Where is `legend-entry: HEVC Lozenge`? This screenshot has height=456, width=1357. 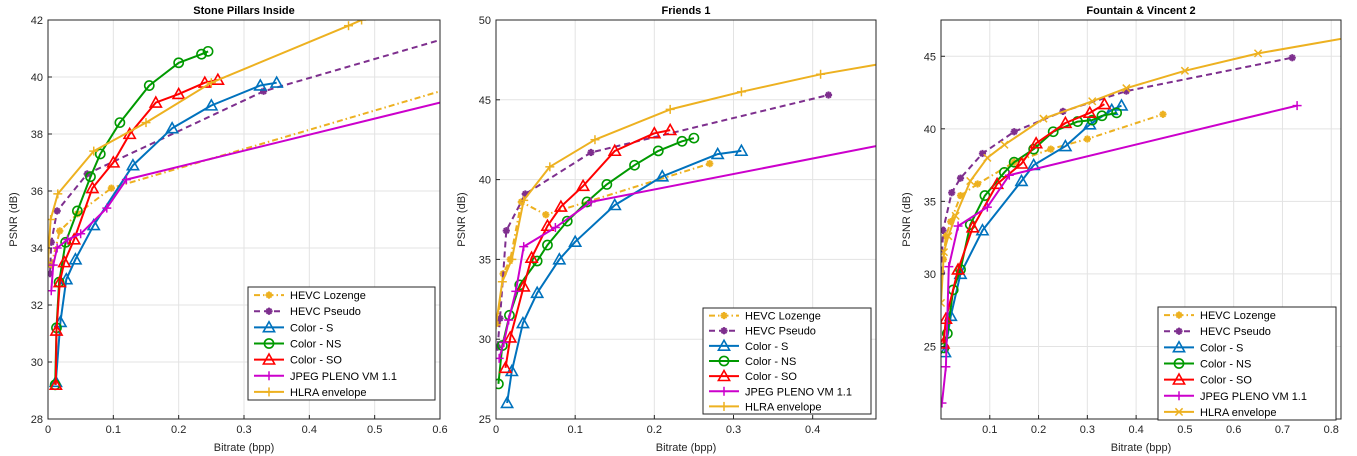 legend-entry: HEVC Lozenge is located at coordinates (310, 296).